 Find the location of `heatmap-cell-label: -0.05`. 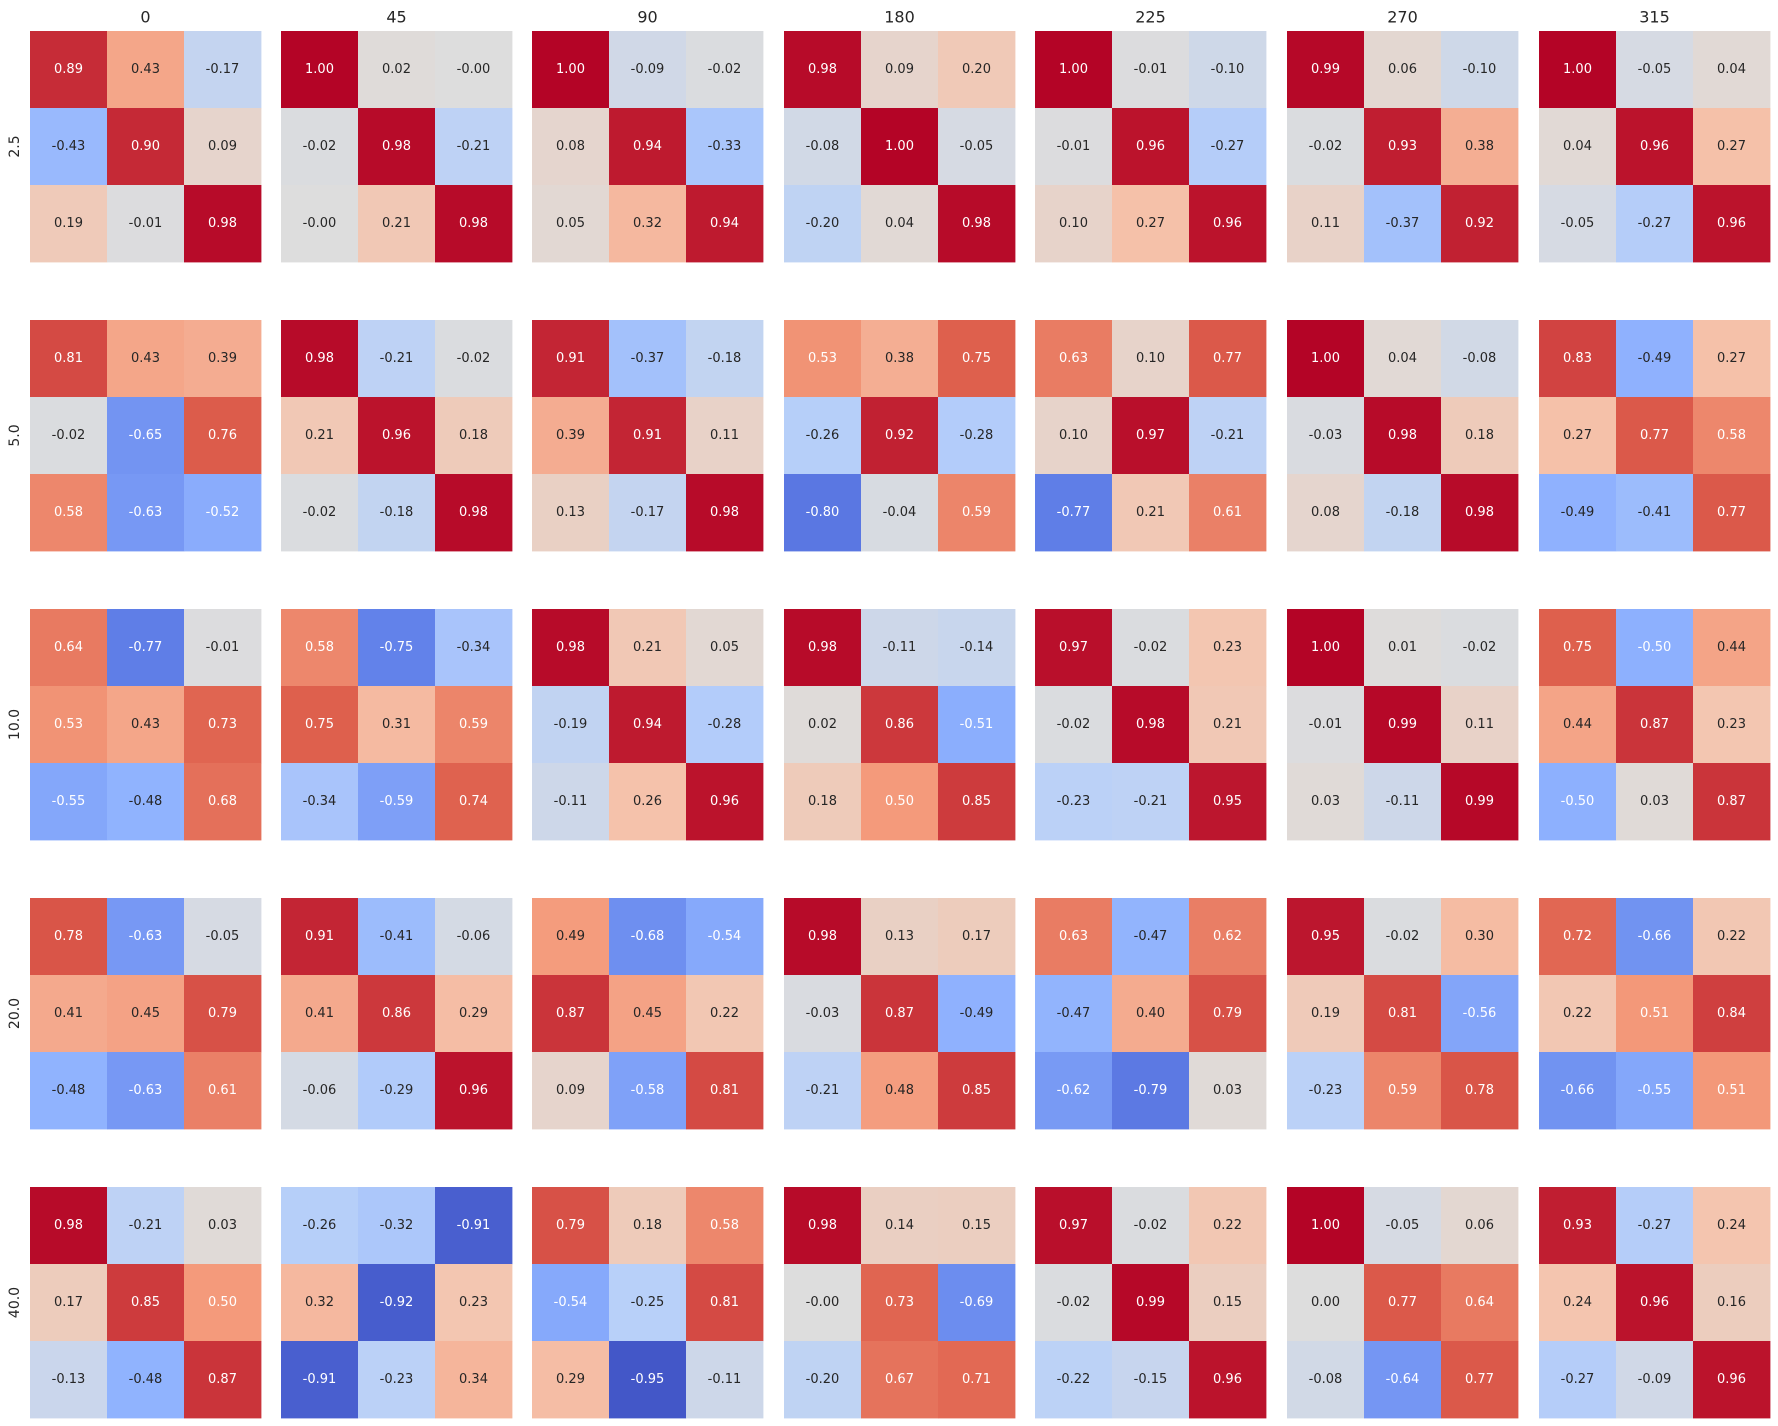

heatmap-cell-label: -0.05 is located at coordinates (223, 936).